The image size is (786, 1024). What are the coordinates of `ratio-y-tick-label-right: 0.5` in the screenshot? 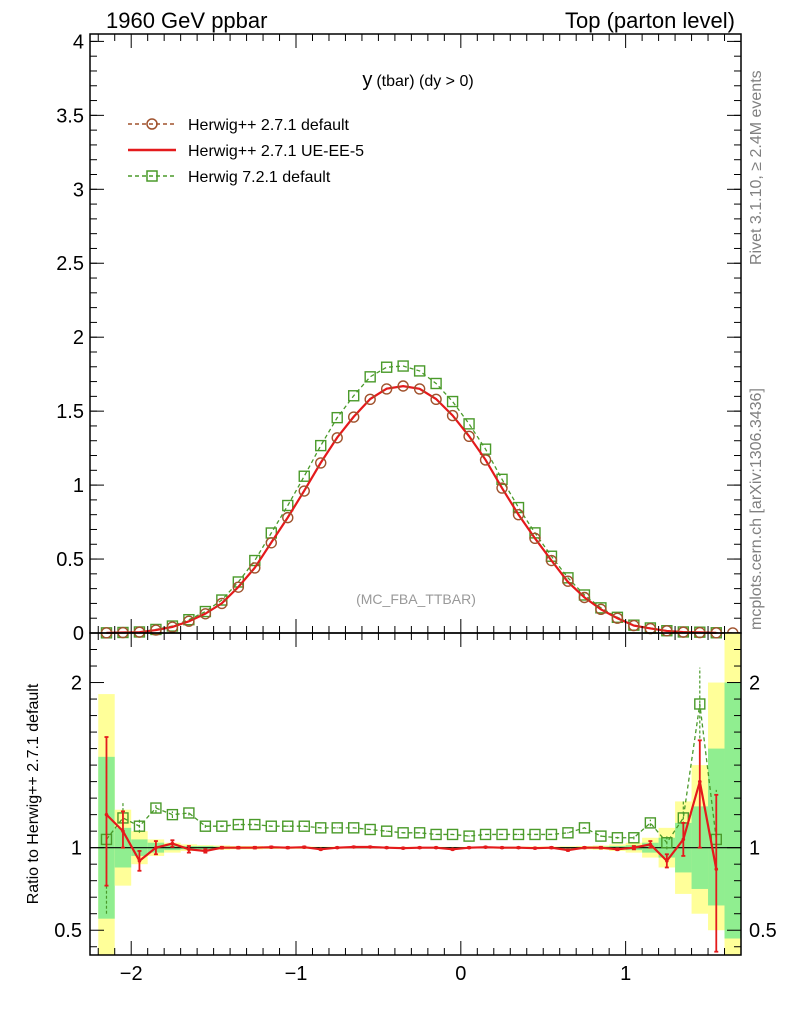 It's located at (763, 931).